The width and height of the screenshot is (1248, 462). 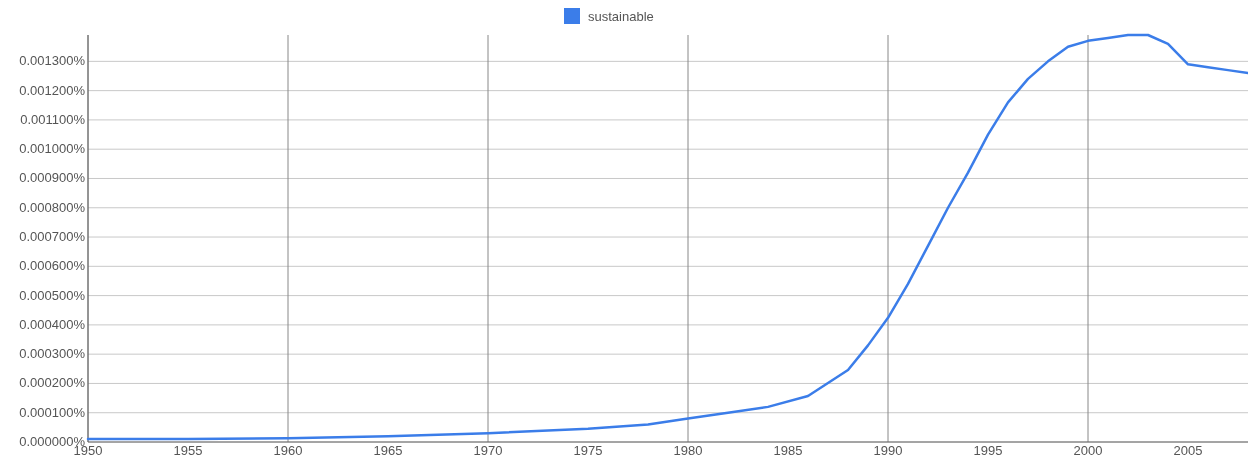 What do you see at coordinates (52, 324) in the screenshot?
I see `y-tick-label: 0.000400%` at bounding box center [52, 324].